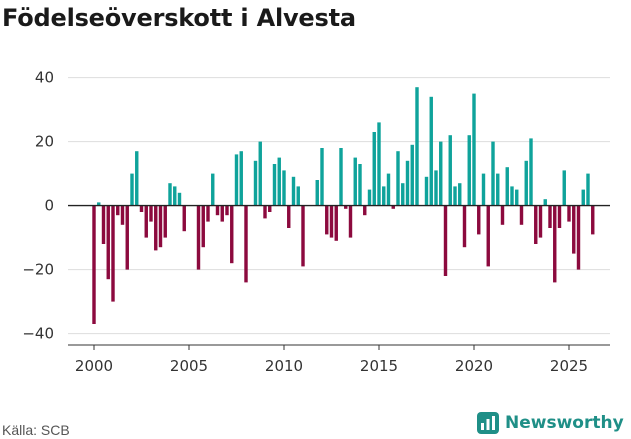 The height and width of the screenshot is (439, 631). What do you see at coordinates (179, 18) in the screenshot?
I see `chart-title: Födelseöverskott i Alvesta` at bounding box center [179, 18].